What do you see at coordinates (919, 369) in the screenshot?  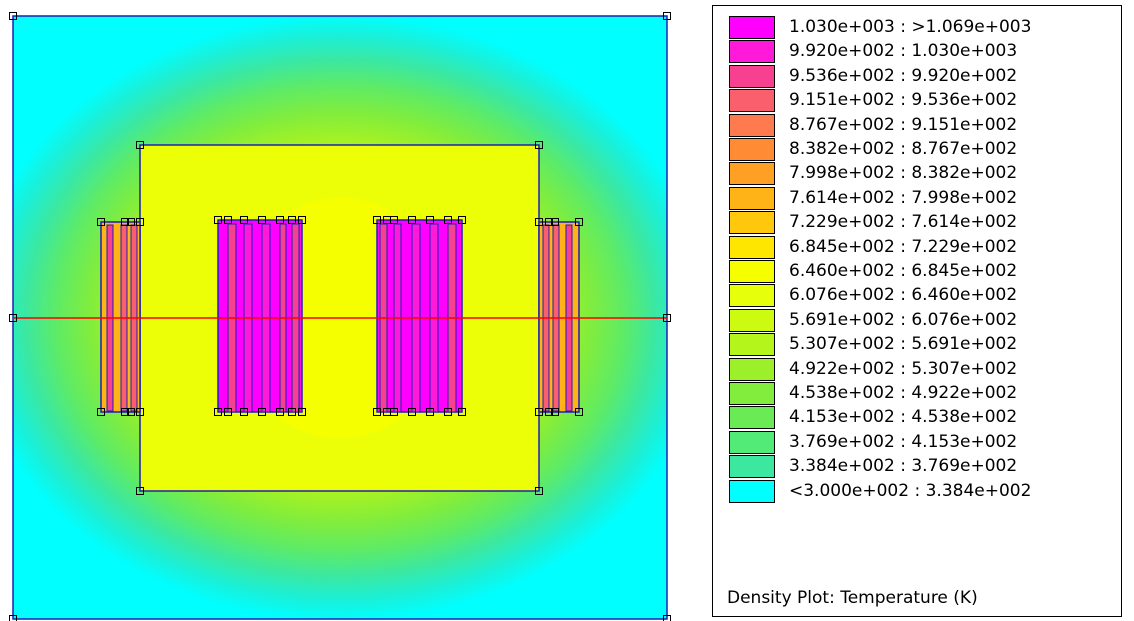 I see `legend-entry: 4.922e+002 : 5.307e+002` at bounding box center [919, 369].